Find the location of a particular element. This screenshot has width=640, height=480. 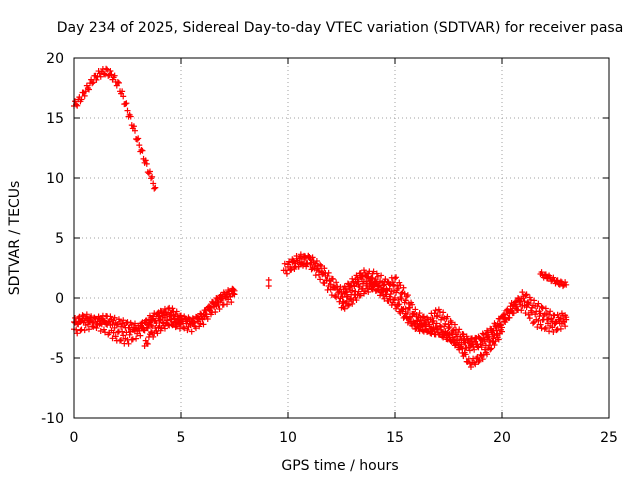

point-isolated is located at coordinates (268, 286).